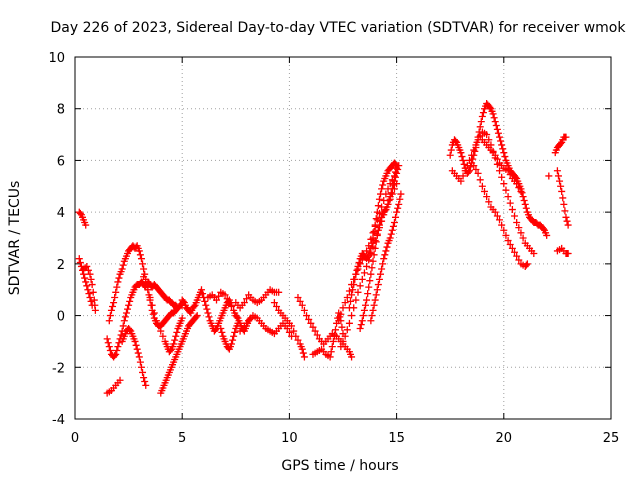 The height and width of the screenshot is (480, 640). What do you see at coordinates (15, 238) in the screenshot?
I see `y-axis-label: SDTVAR / TECUs` at bounding box center [15, 238].